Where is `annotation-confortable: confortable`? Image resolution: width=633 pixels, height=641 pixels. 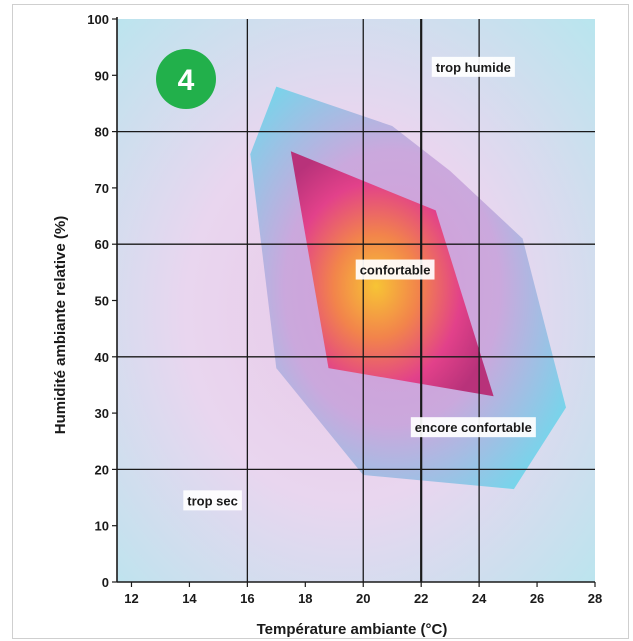
annotation-confortable: confortable is located at coordinates (395, 269).